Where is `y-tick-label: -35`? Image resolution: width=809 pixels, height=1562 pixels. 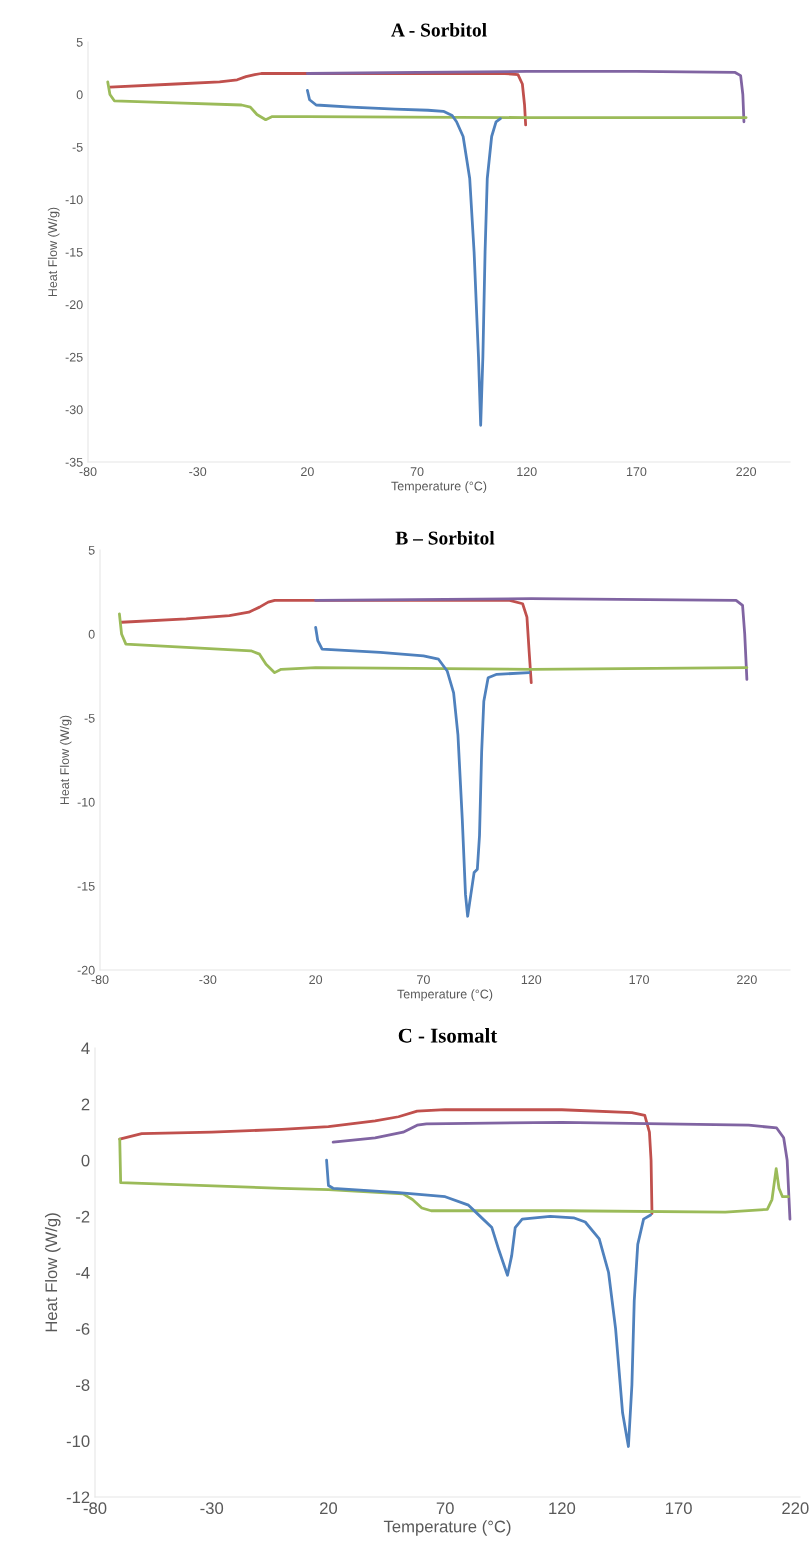
y-tick-label: -35 is located at coordinates (74, 462).